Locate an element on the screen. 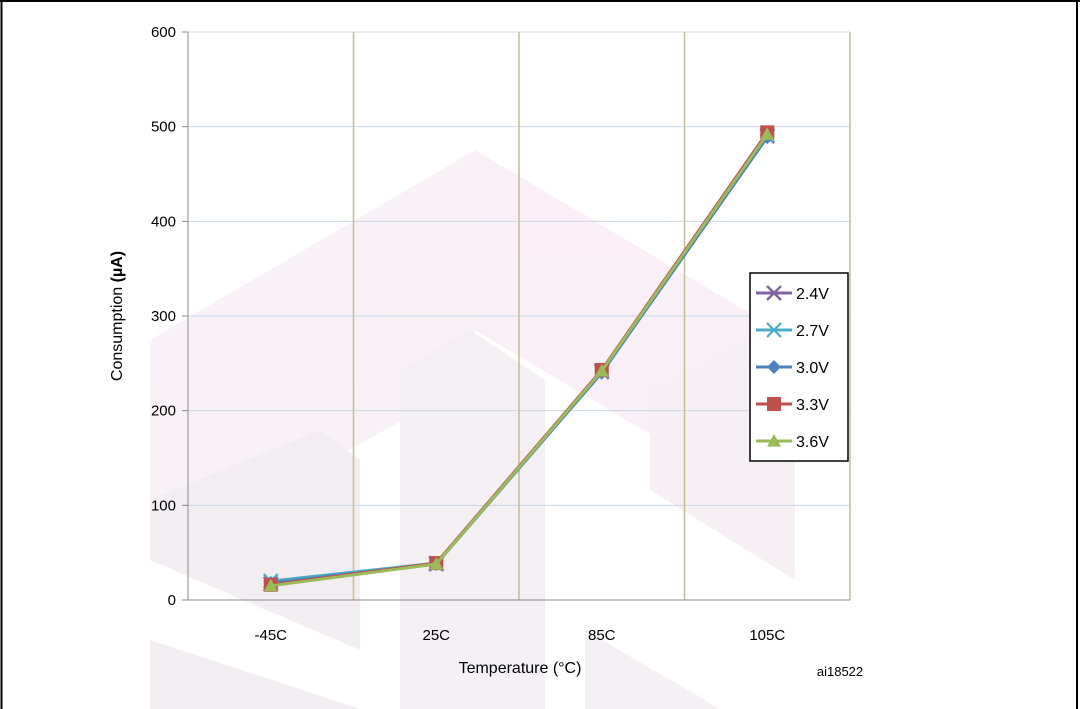 The image size is (1080, 709). y-tick-label: 500 is located at coordinates (163, 127).